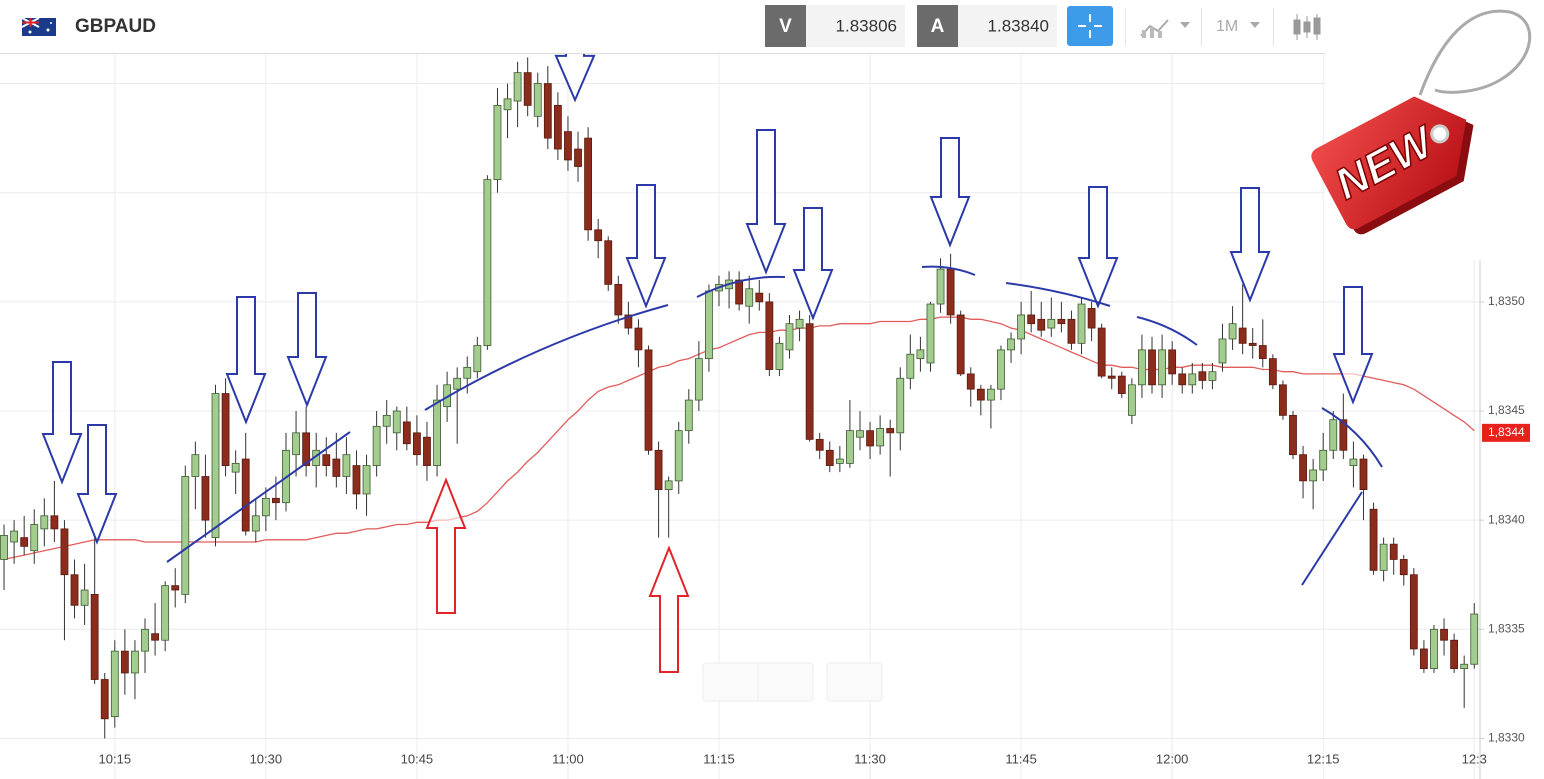 The image size is (1544, 779). What do you see at coordinates (1021, 758) in the screenshot?
I see `x-tick-label: 11:45` at bounding box center [1021, 758].